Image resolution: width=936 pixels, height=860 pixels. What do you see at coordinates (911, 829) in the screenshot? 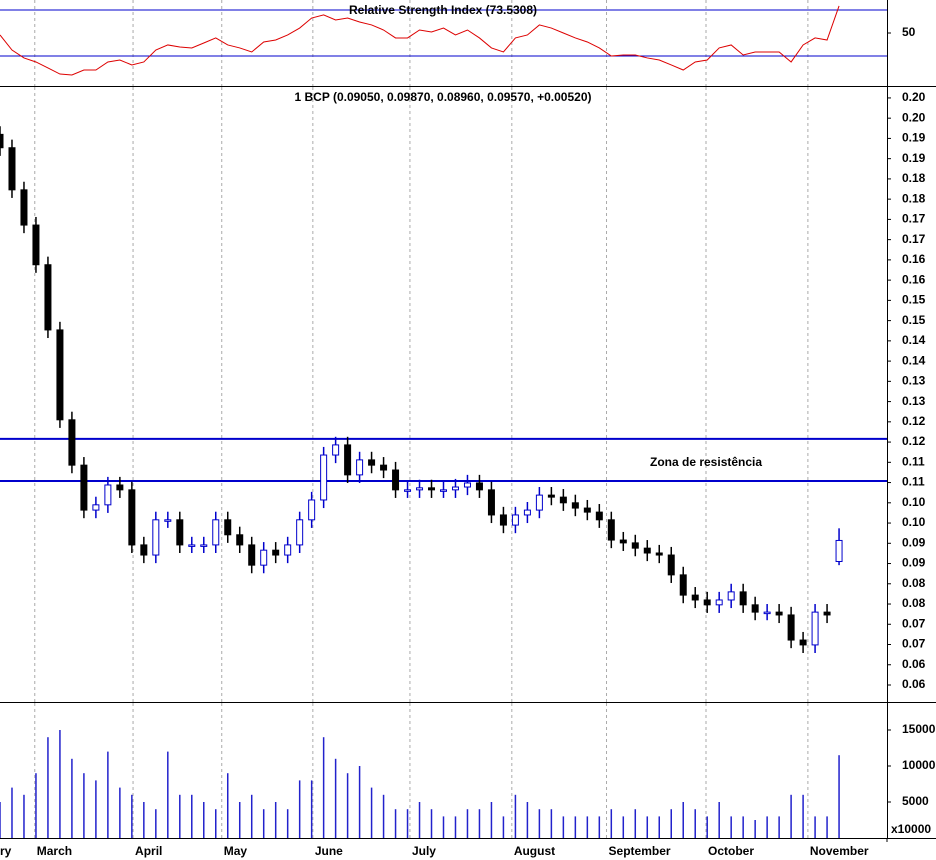
I see `unit-label: x10000` at bounding box center [911, 829].